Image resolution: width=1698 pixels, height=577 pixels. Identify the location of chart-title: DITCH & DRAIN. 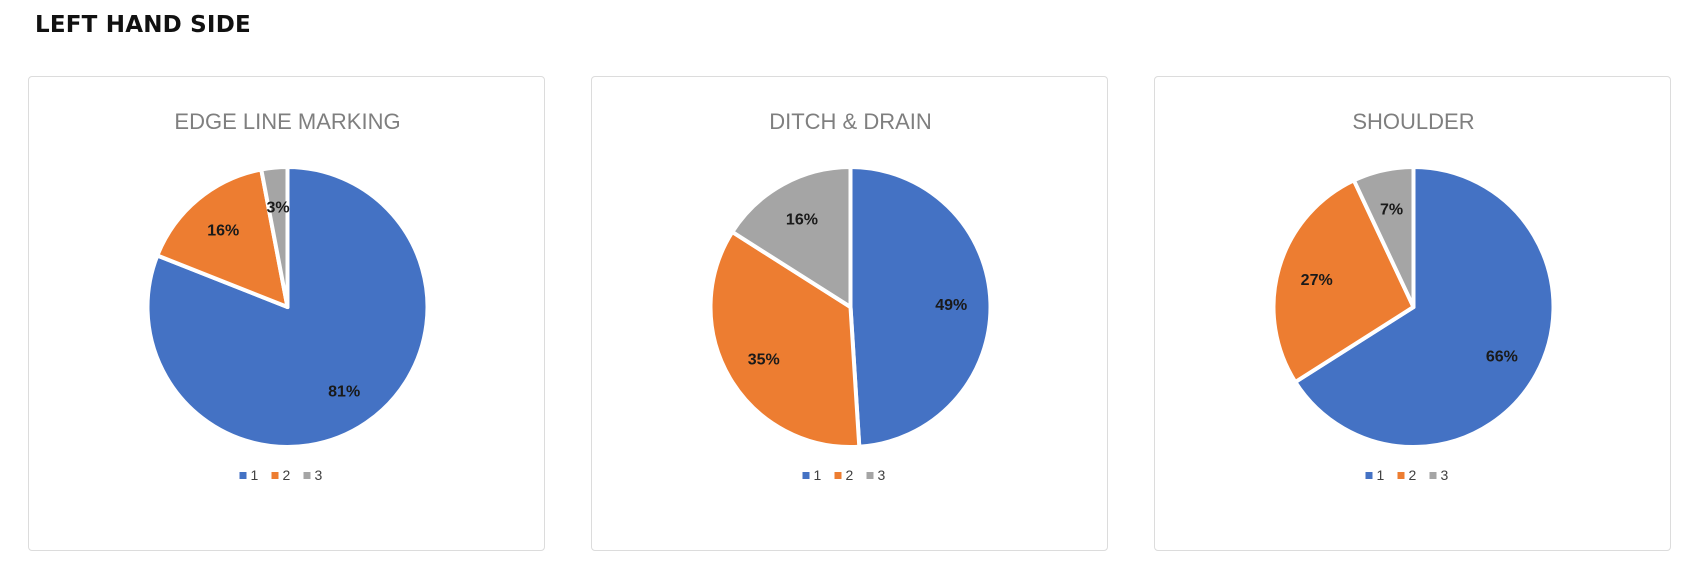
(850, 121).